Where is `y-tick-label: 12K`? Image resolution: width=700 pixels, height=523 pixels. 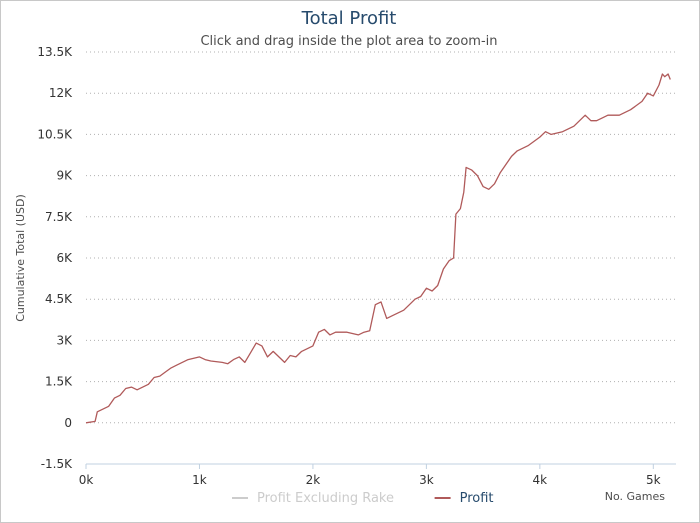
y-tick-label: 12K is located at coordinates (61, 93).